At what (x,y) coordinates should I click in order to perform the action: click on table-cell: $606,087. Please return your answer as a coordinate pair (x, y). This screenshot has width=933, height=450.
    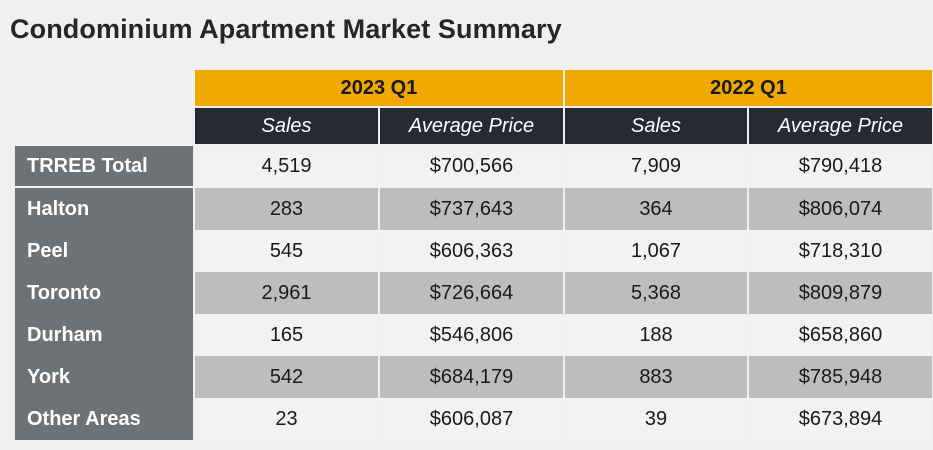
    Looking at the image, I should click on (471, 419).